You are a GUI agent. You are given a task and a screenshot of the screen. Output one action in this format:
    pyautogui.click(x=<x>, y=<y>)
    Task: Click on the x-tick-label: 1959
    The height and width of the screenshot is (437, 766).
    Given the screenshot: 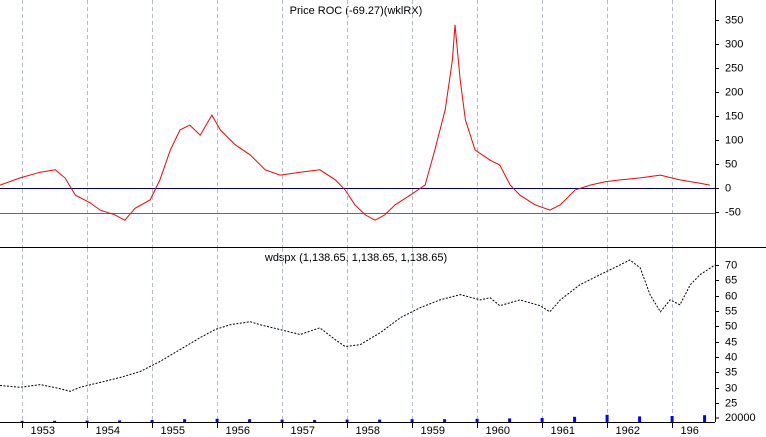 What is the action you would take?
    pyautogui.click(x=433, y=431)
    